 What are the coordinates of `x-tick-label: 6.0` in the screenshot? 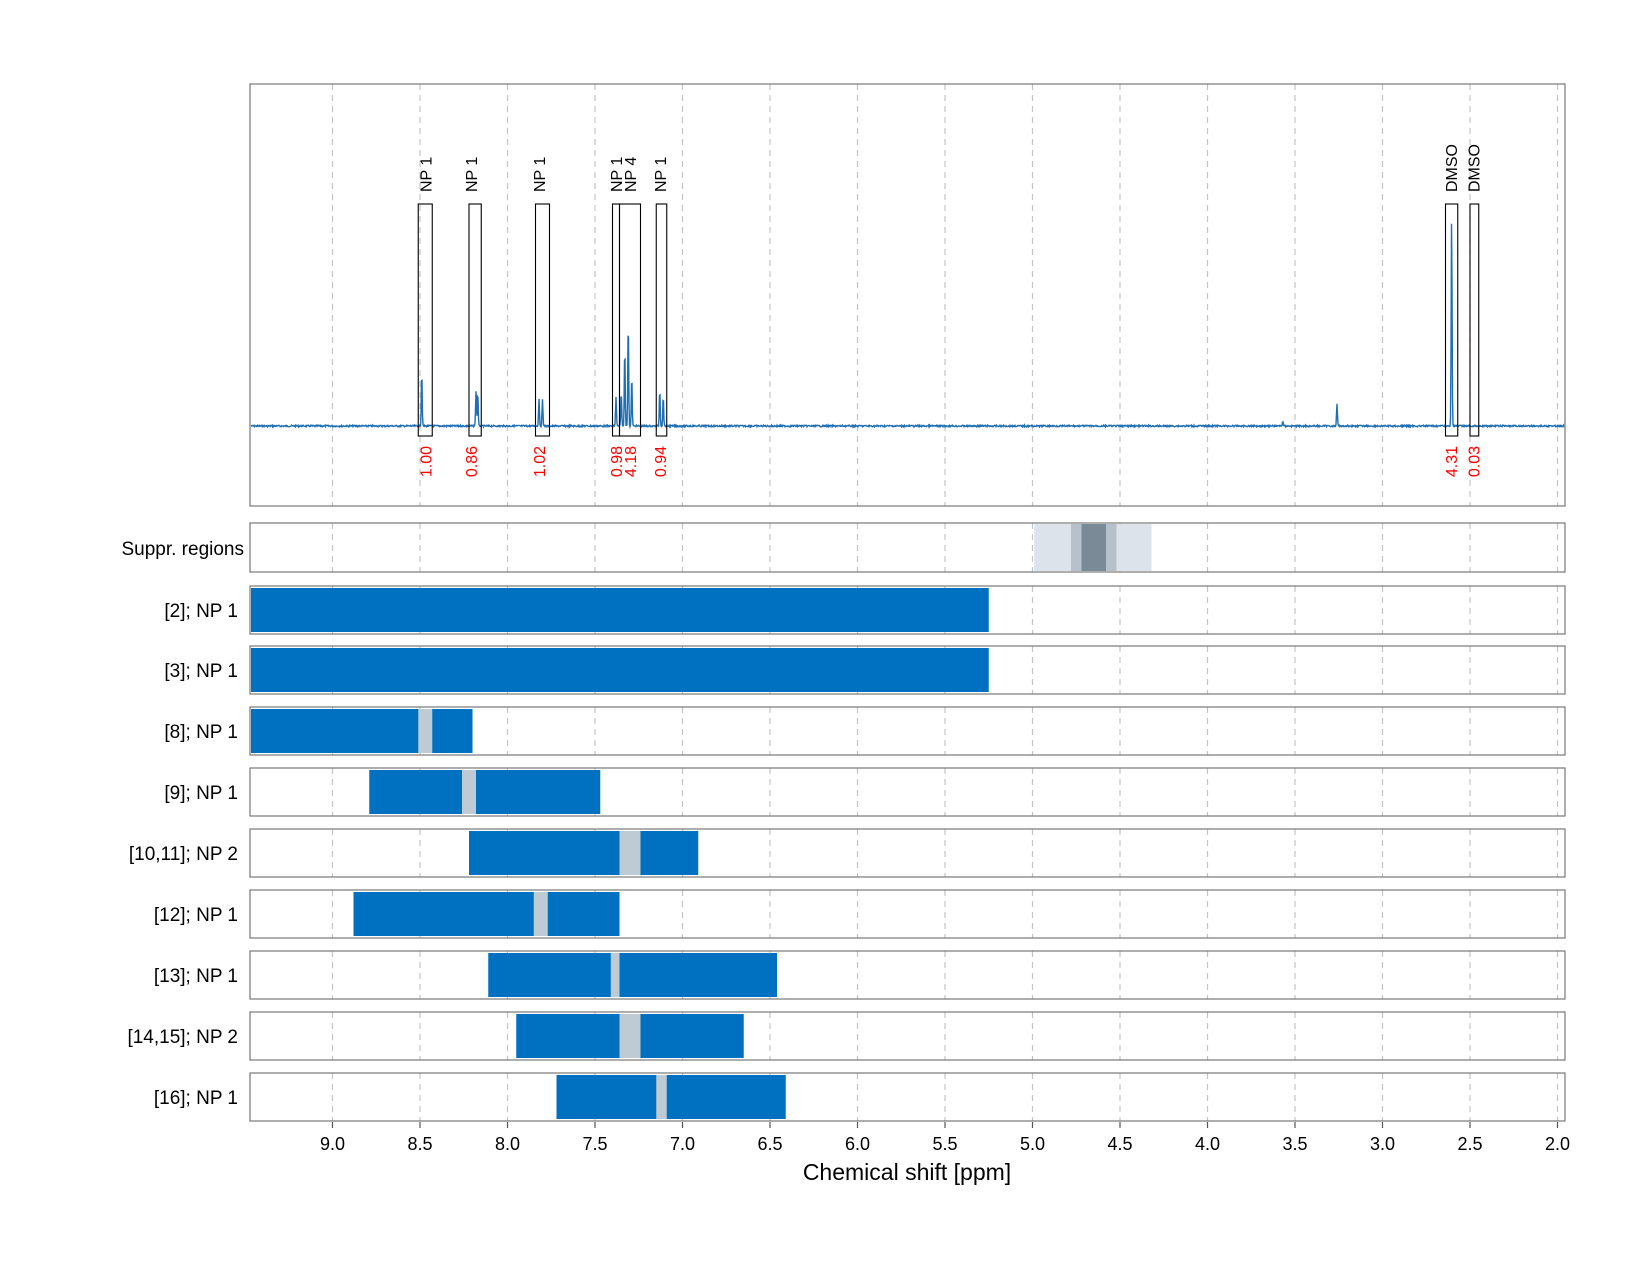 It's located at (857, 1144).